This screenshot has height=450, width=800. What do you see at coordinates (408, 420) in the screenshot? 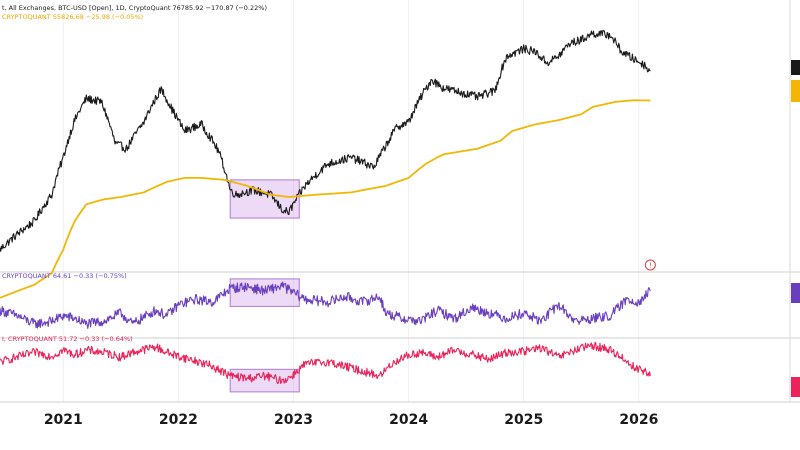
I see `x-tick-2024: 2024` at bounding box center [408, 420].